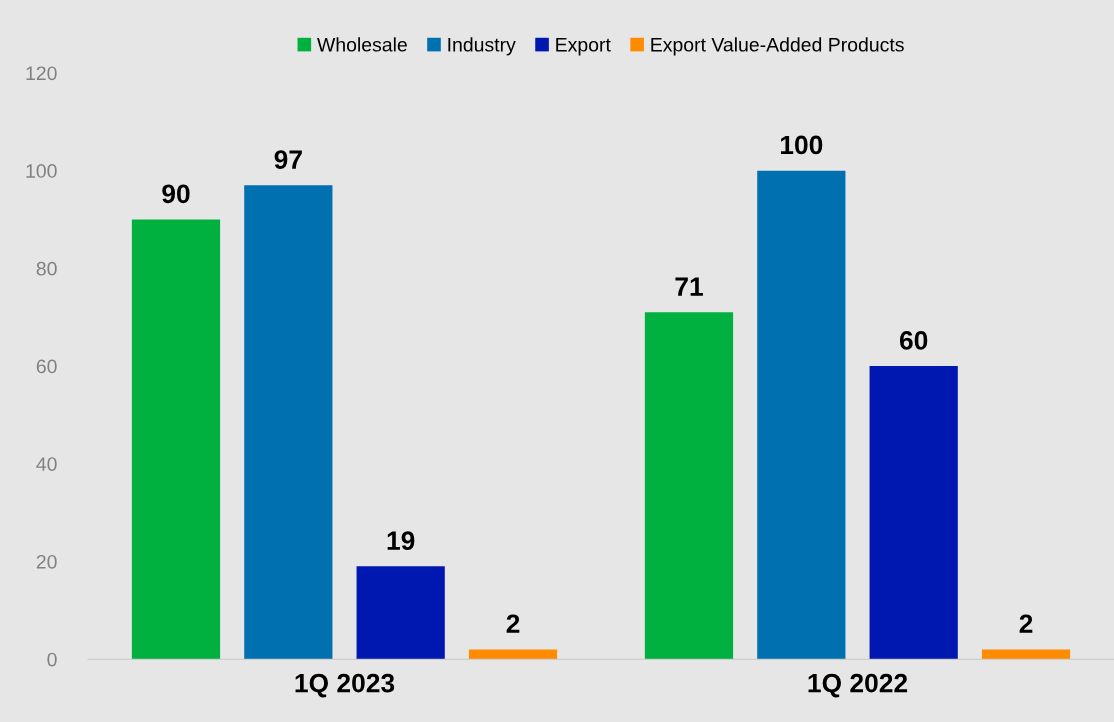 This screenshot has height=722, width=1114. Describe the element at coordinates (52, 659) in the screenshot. I see `y-tick-label: 0` at that location.